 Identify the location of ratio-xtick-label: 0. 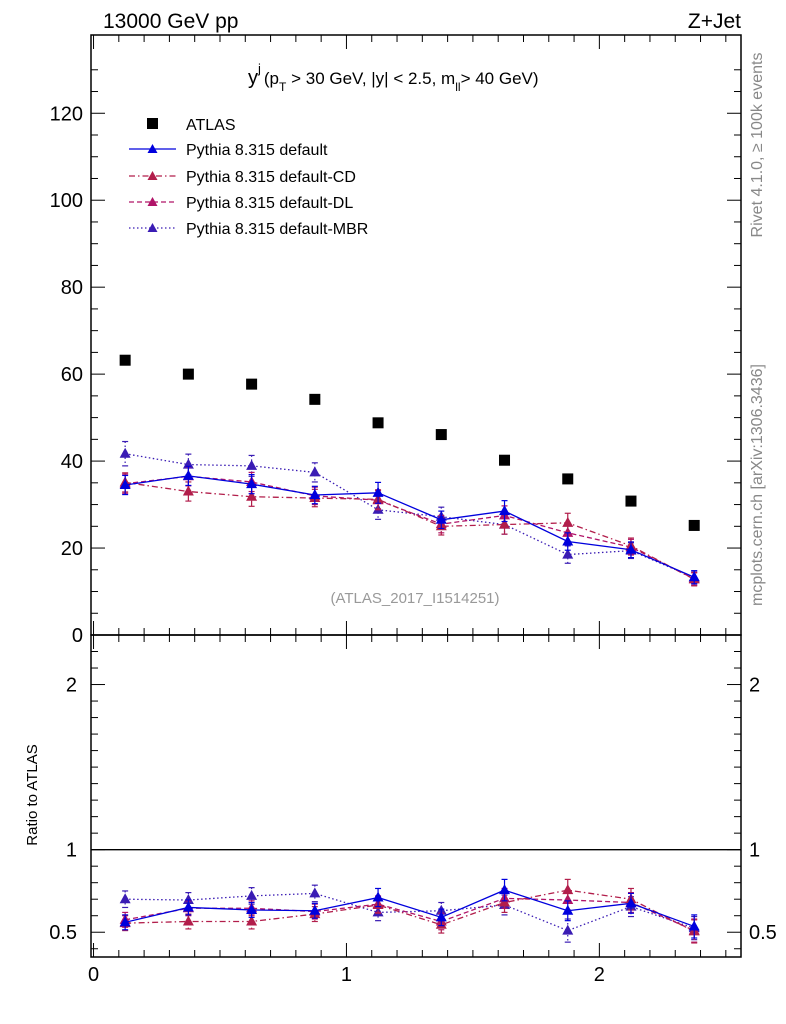
(93, 975).